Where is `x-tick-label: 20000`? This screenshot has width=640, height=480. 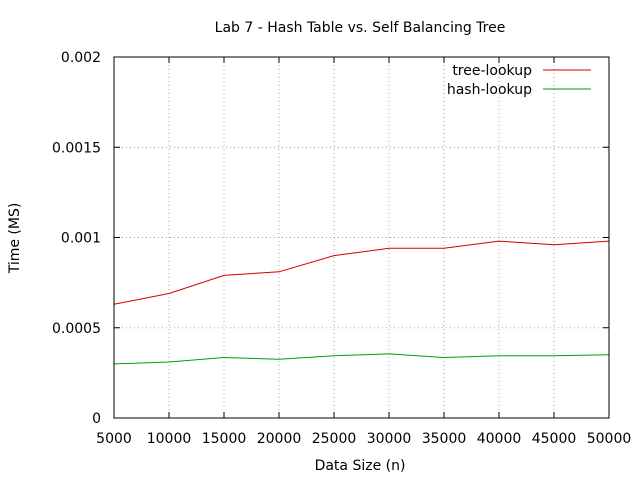
x-tick-label: 20000 is located at coordinates (279, 439).